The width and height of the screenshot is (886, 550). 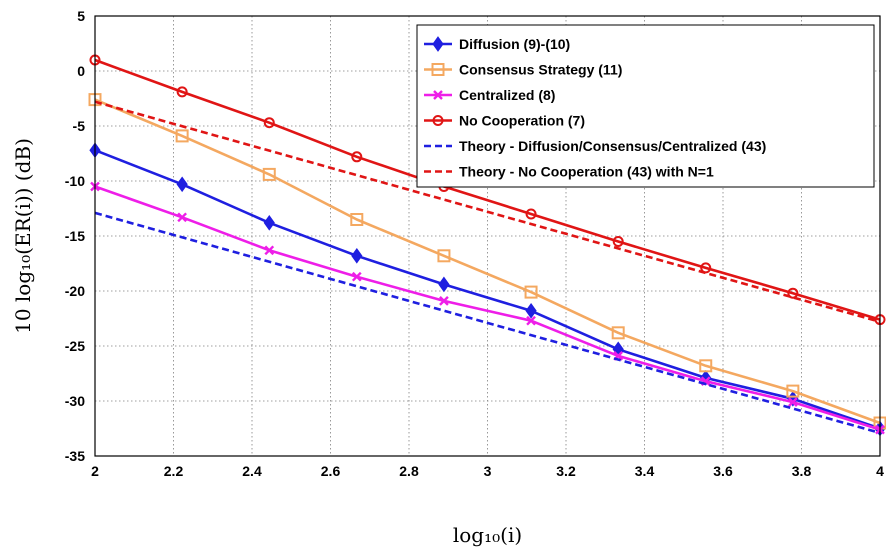 I want to click on y-tick-label: -35, so click(x=75, y=456).